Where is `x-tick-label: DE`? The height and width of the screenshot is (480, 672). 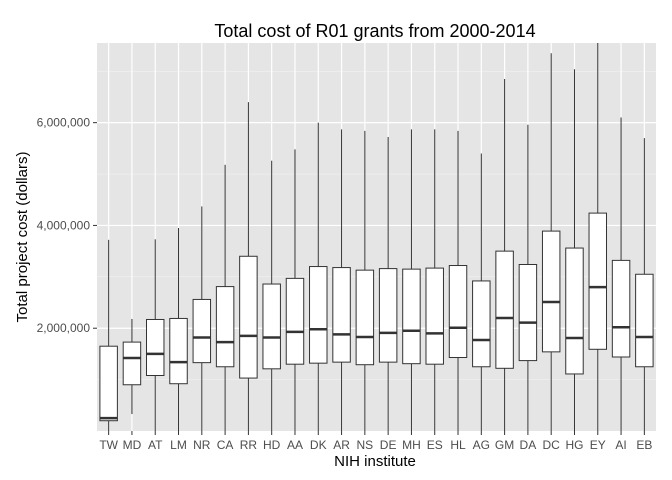 x-tick-label: DE is located at coordinates (388, 445).